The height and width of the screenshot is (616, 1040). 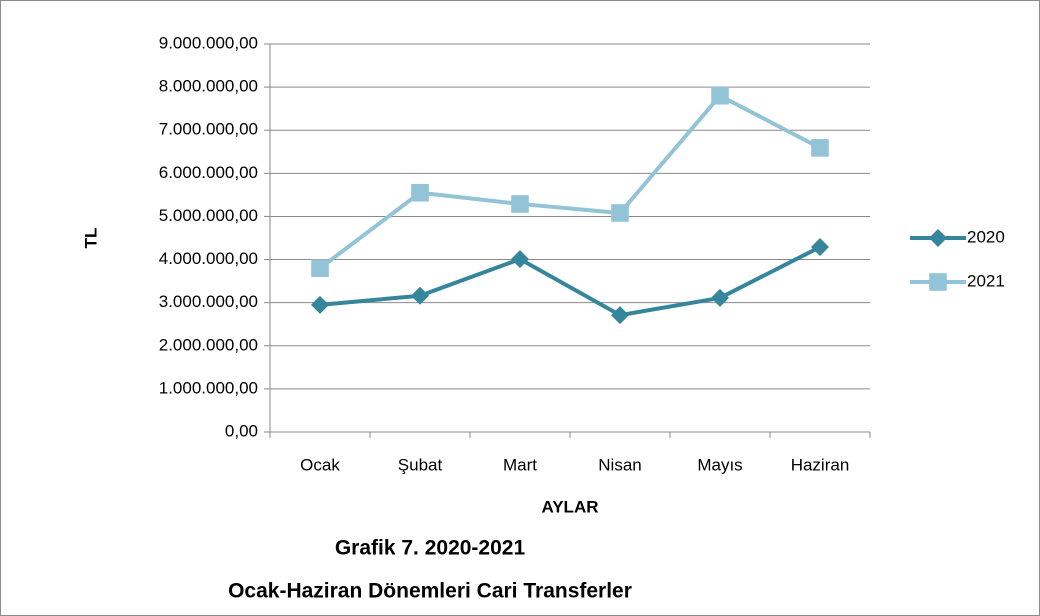 I want to click on y-tick-label: 1.000.000,00, so click(x=208, y=387).